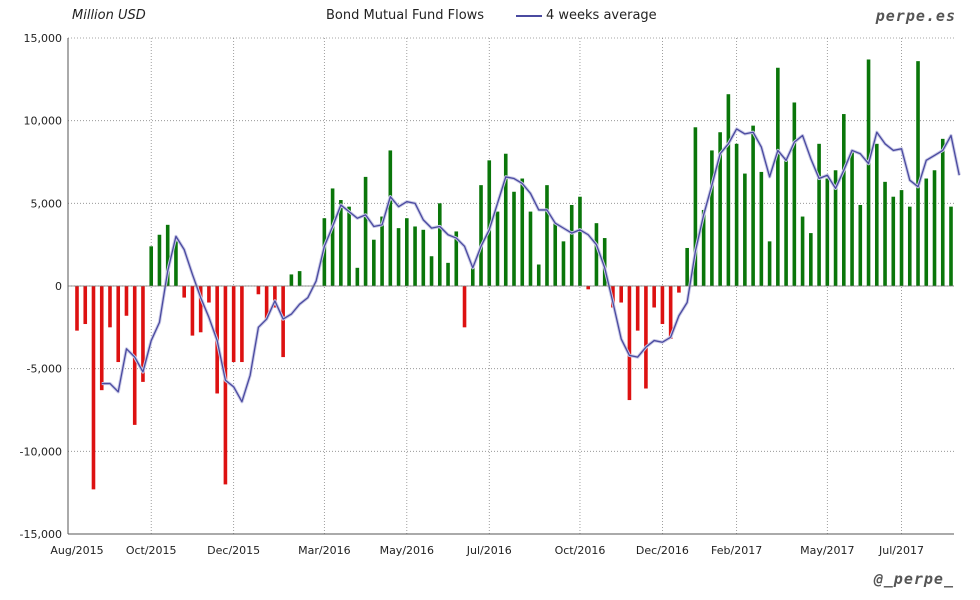  Describe the element at coordinates (151, 550) in the screenshot. I see `x-tick-label: Oct/2015` at that location.